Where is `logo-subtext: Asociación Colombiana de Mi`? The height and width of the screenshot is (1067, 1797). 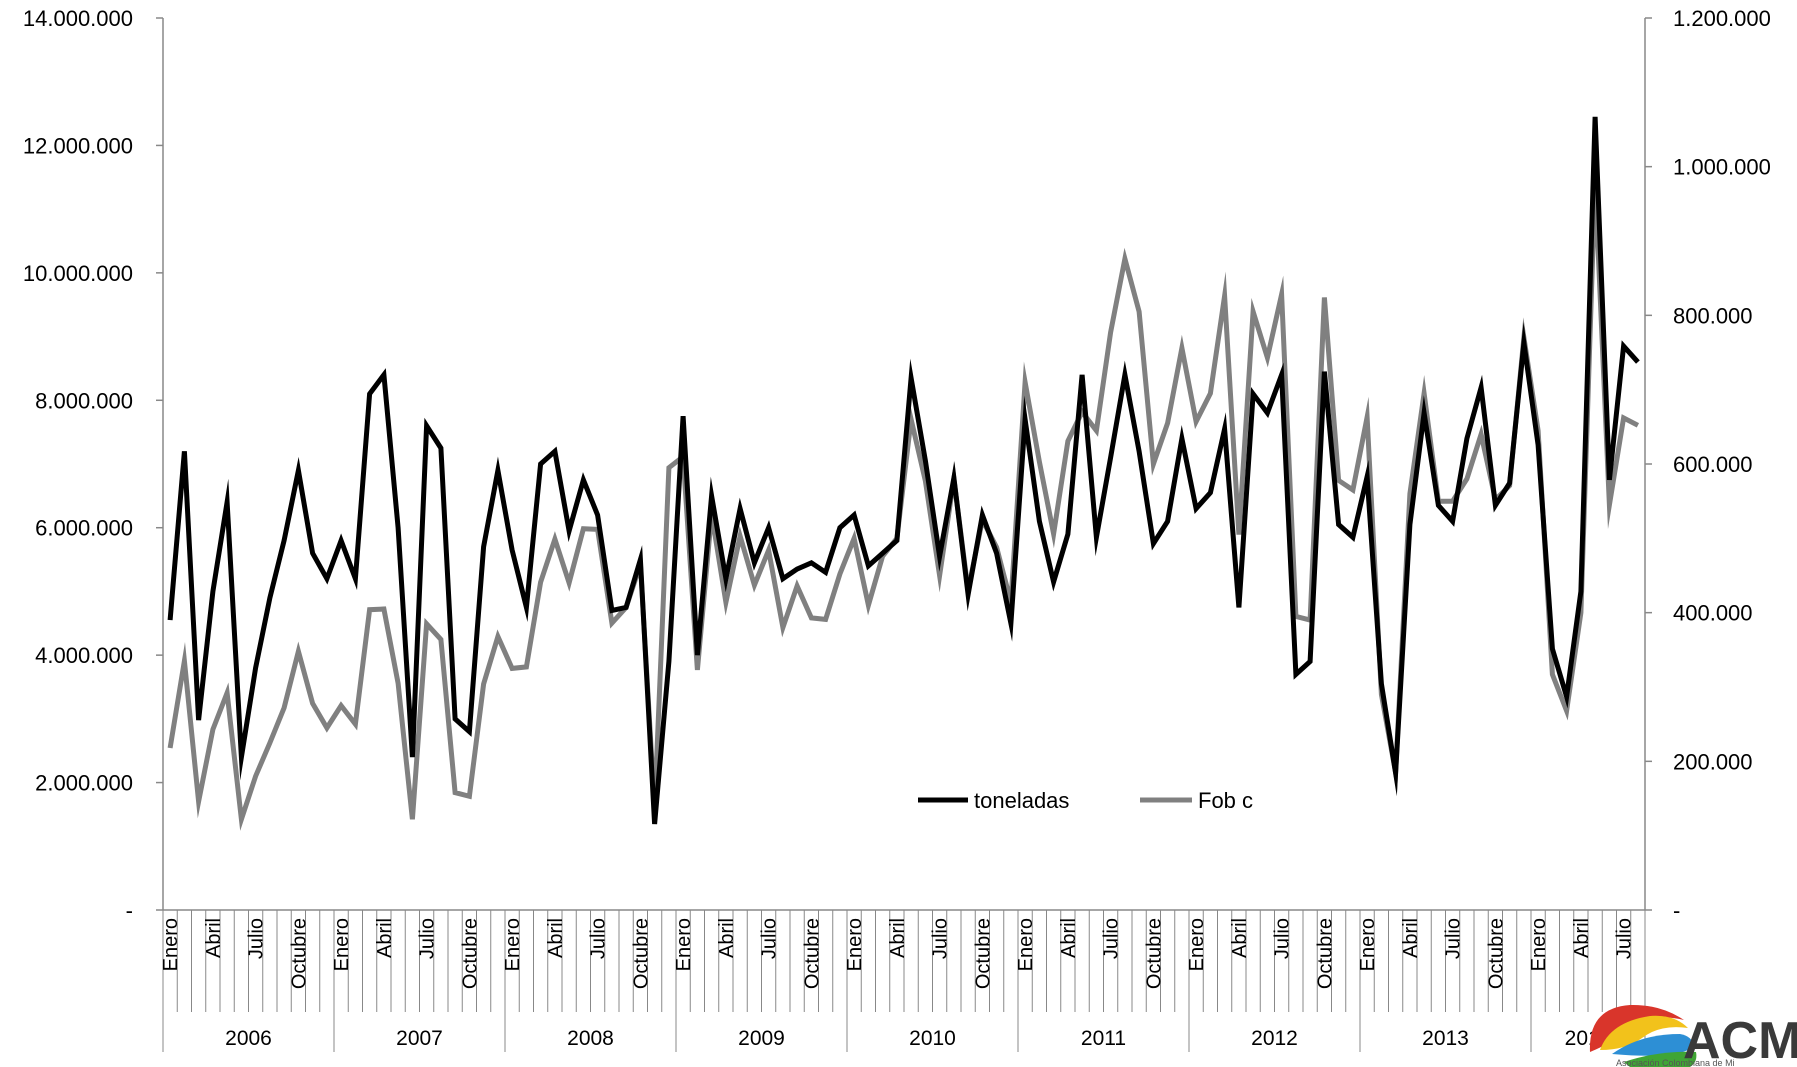
logo-subtext: Asociación Colombiana de Mi is located at coordinates (1675, 1062).